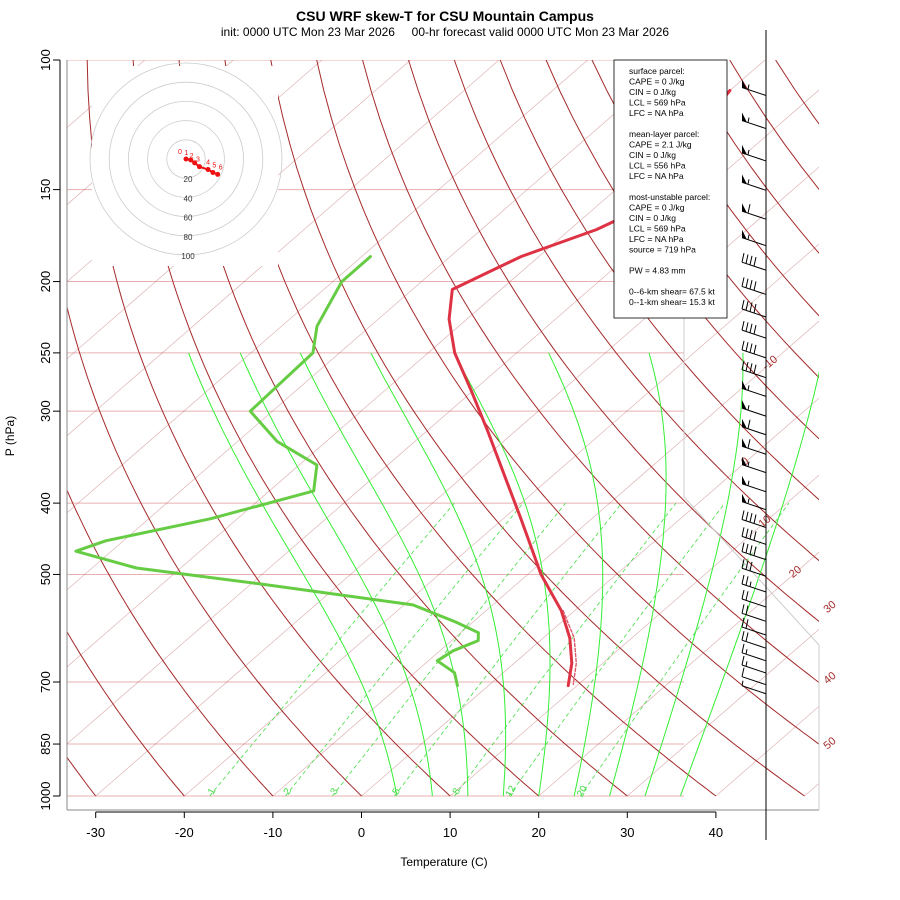 This screenshot has width=900, height=900. Describe the element at coordinates (672, 302) in the screenshot. I see `stats-line: 0--1-km shear= 15.3 kt` at that location.